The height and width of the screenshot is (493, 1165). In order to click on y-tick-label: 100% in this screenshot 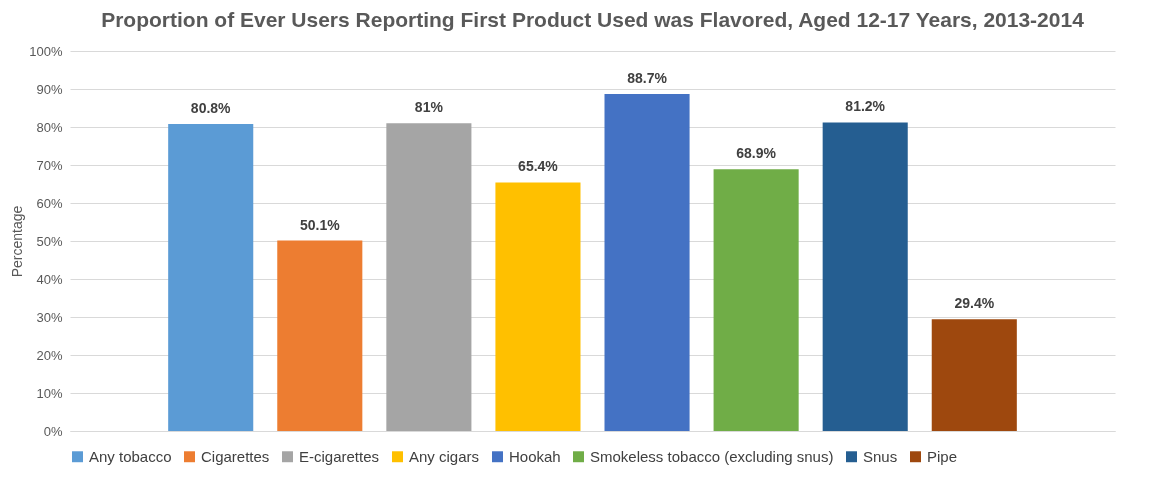, I will do `click(46, 51)`.